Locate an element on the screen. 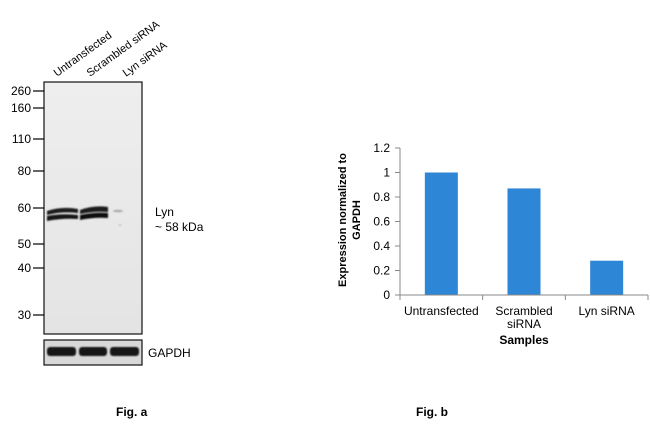  marker-260: 260 is located at coordinates (21, 91).